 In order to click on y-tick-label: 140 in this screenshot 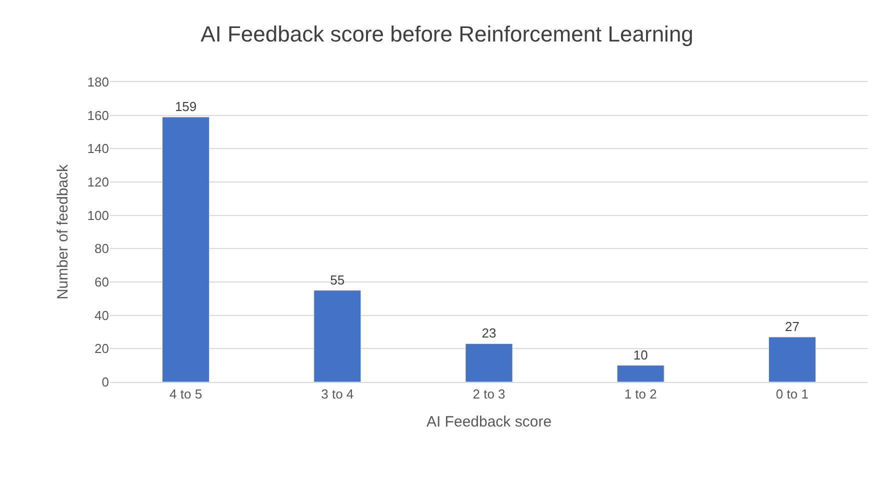, I will do `click(98, 148)`.